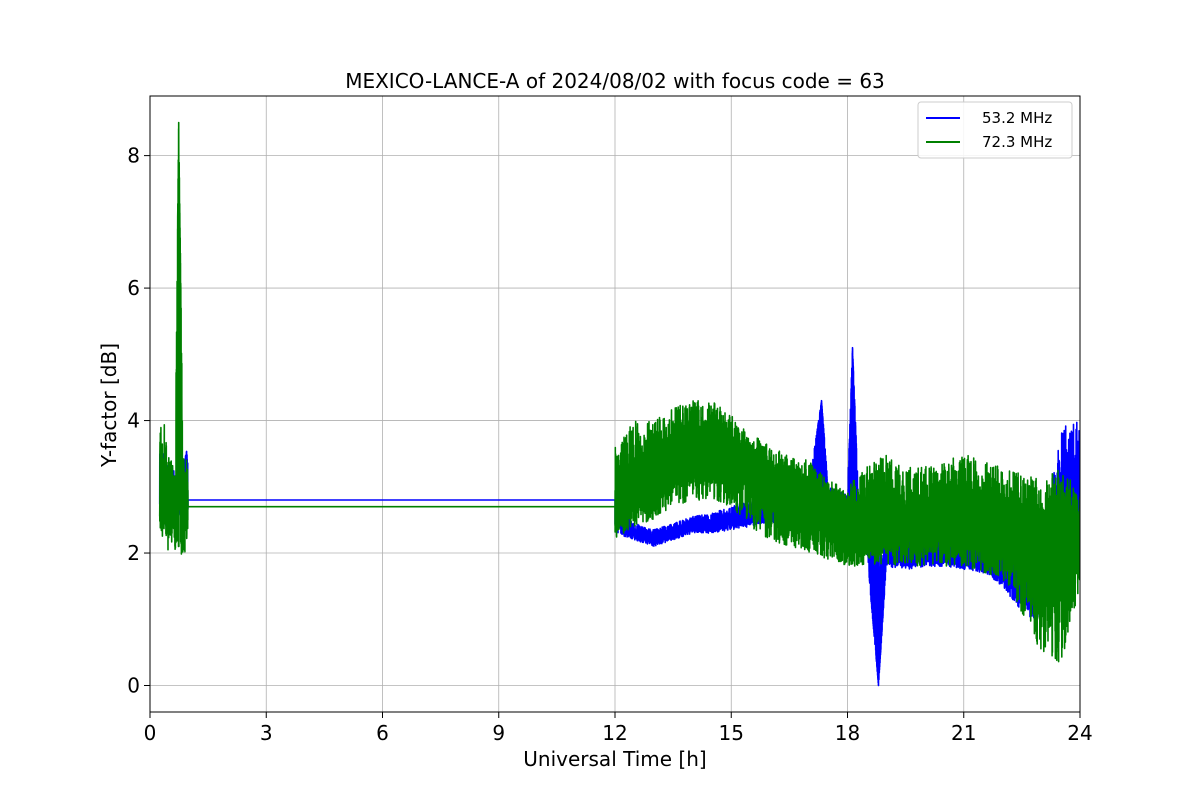 The height and width of the screenshot is (800, 1200). Describe the element at coordinates (109, 405) in the screenshot. I see `y-axis-label: Y-factor [dB]` at that location.